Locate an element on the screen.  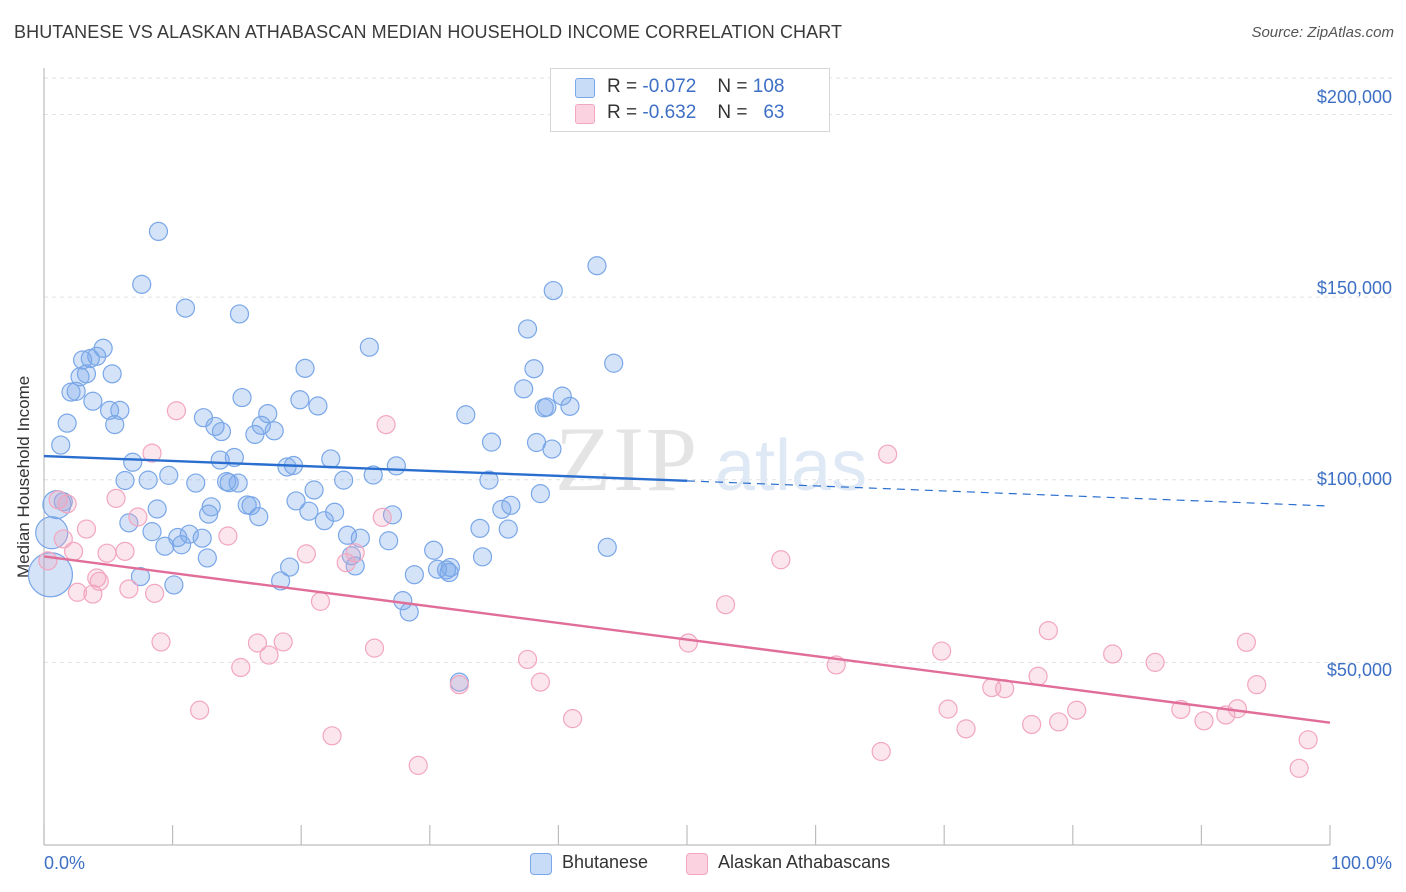
n-label: N = is located at coordinates (732, 112).